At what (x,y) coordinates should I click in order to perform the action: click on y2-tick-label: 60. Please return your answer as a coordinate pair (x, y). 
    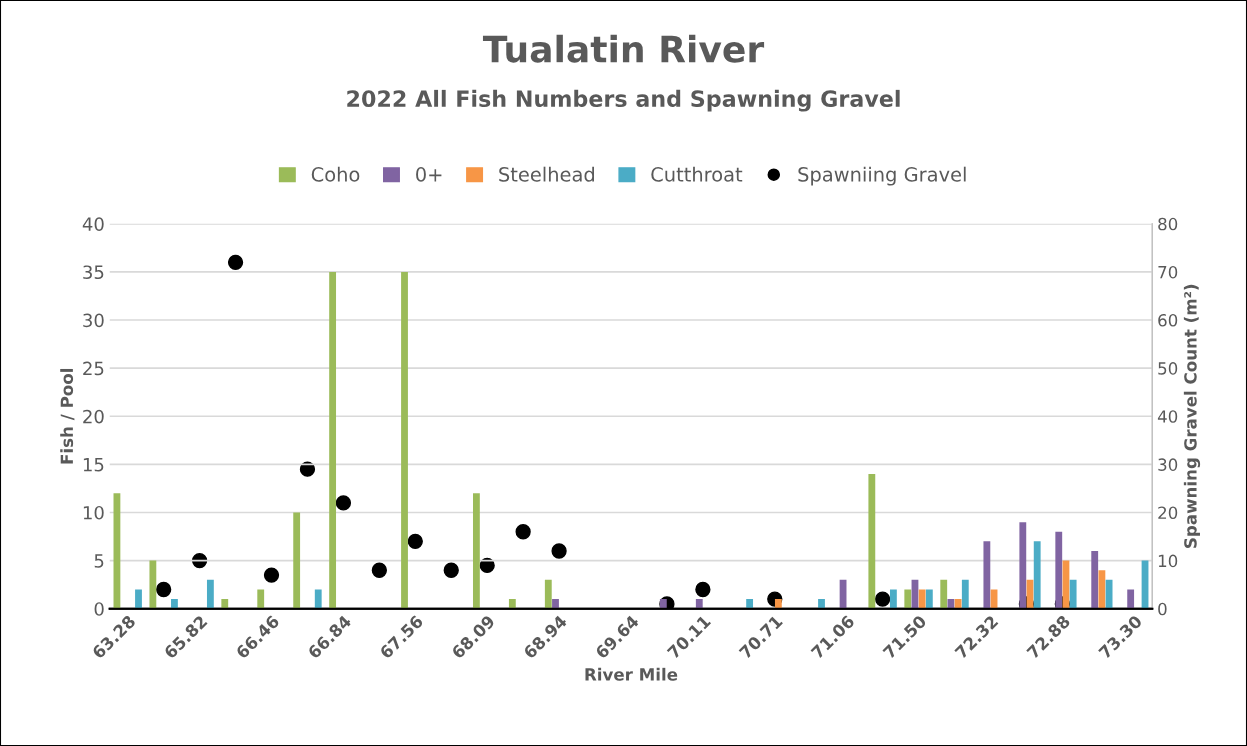
    Looking at the image, I should click on (1168, 320).